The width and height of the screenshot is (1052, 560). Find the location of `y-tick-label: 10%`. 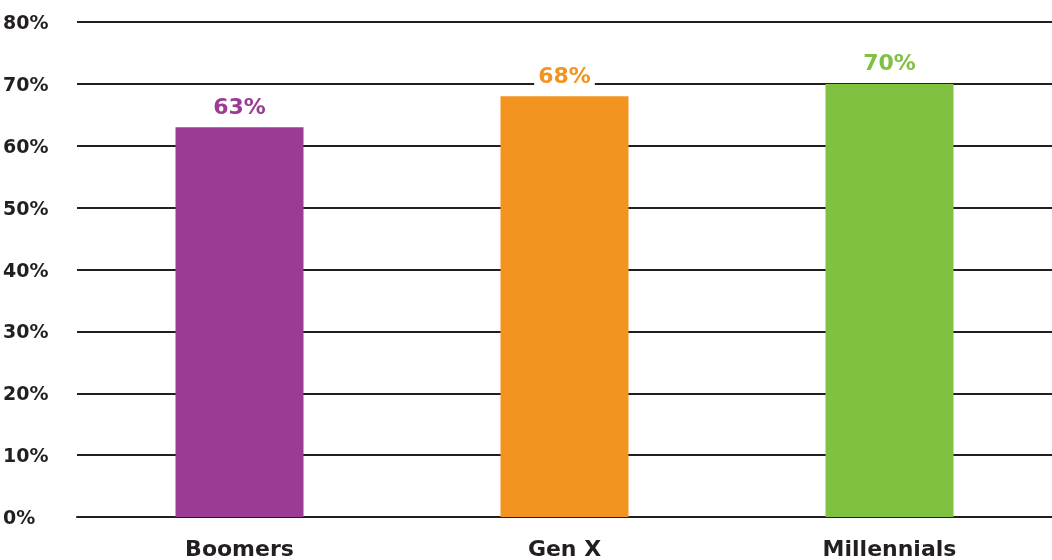

y-tick-label: 10% is located at coordinates (26, 455).